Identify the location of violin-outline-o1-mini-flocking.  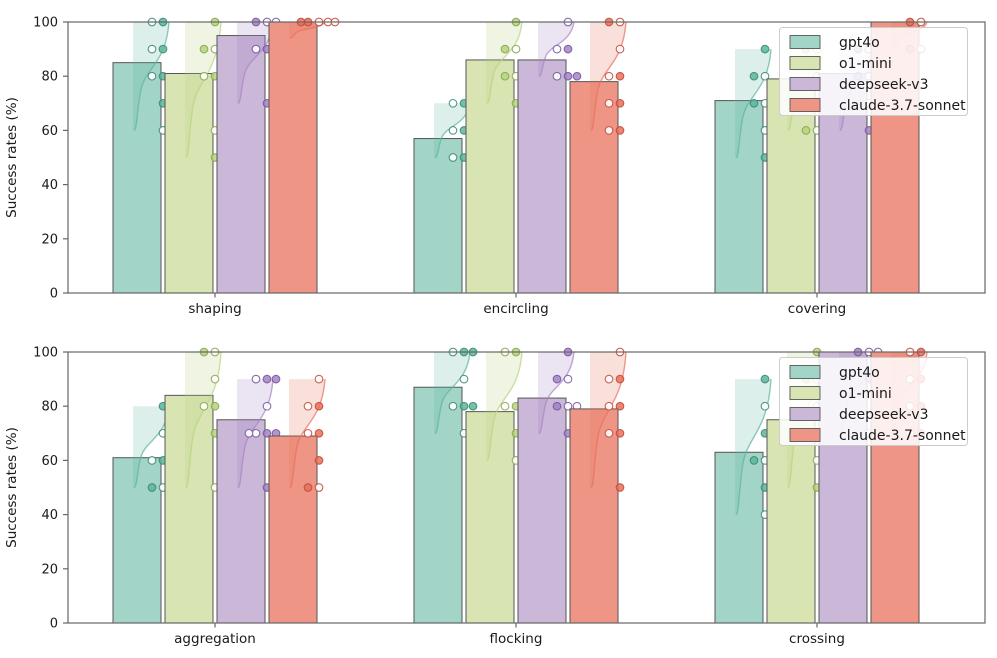
(504, 406).